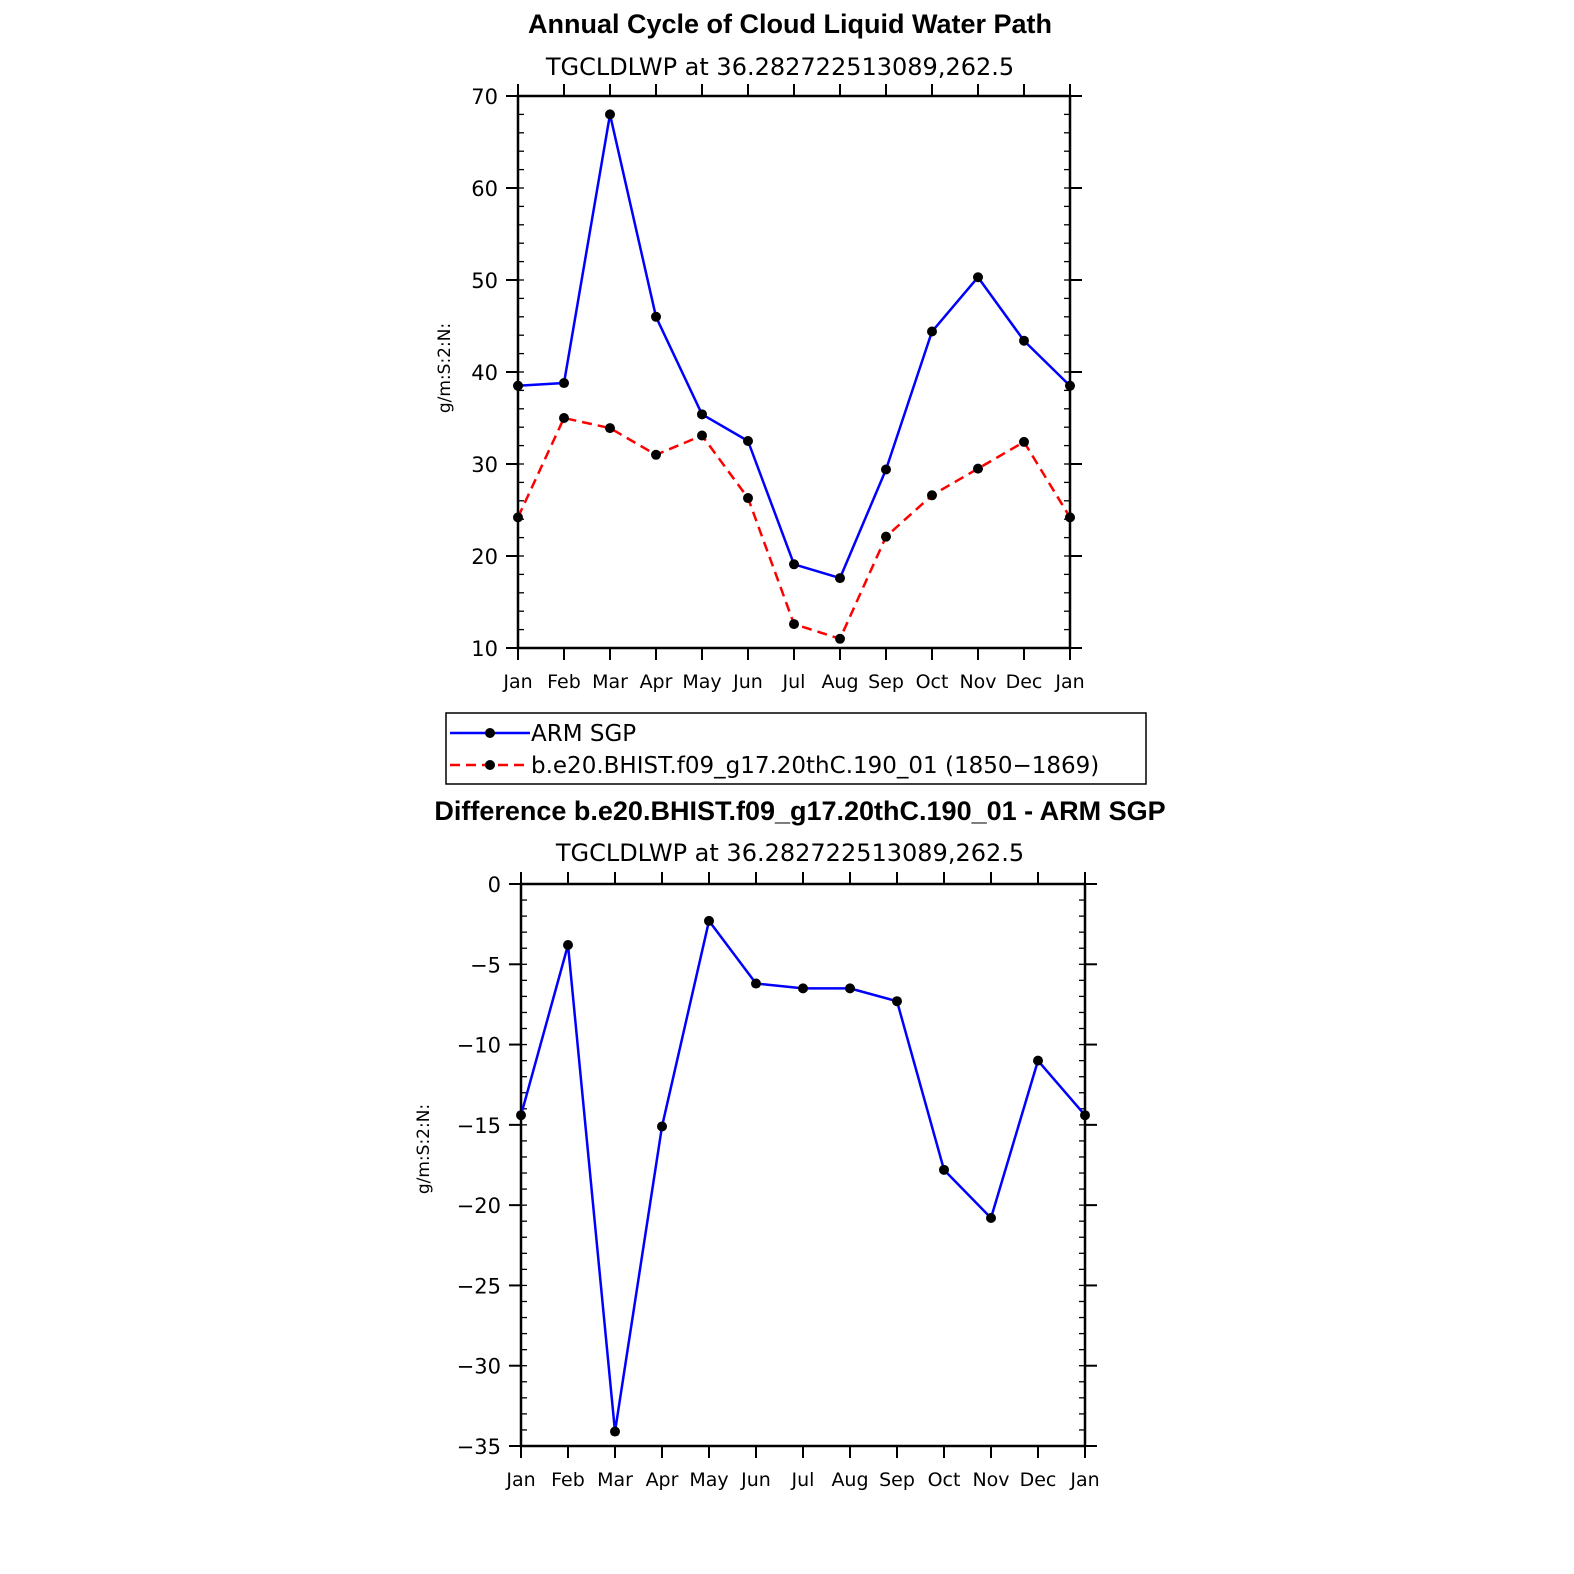 Image resolution: width=1574 pixels, height=1574 pixels. I want to click on bottom-chart-ytick-label: −30, so click(479, 1367).